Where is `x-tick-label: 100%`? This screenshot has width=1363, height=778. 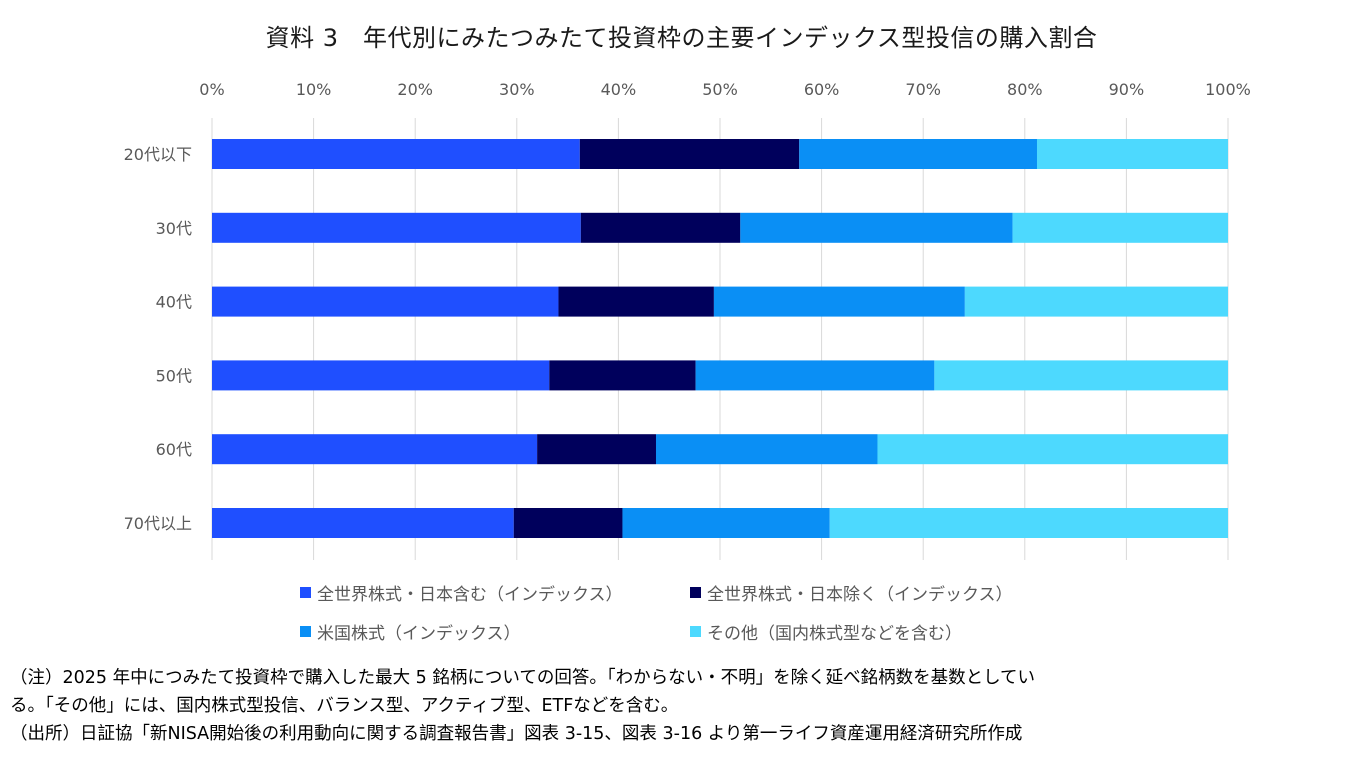
x-tick-label: 100% is located at coordinates (1228, 89).